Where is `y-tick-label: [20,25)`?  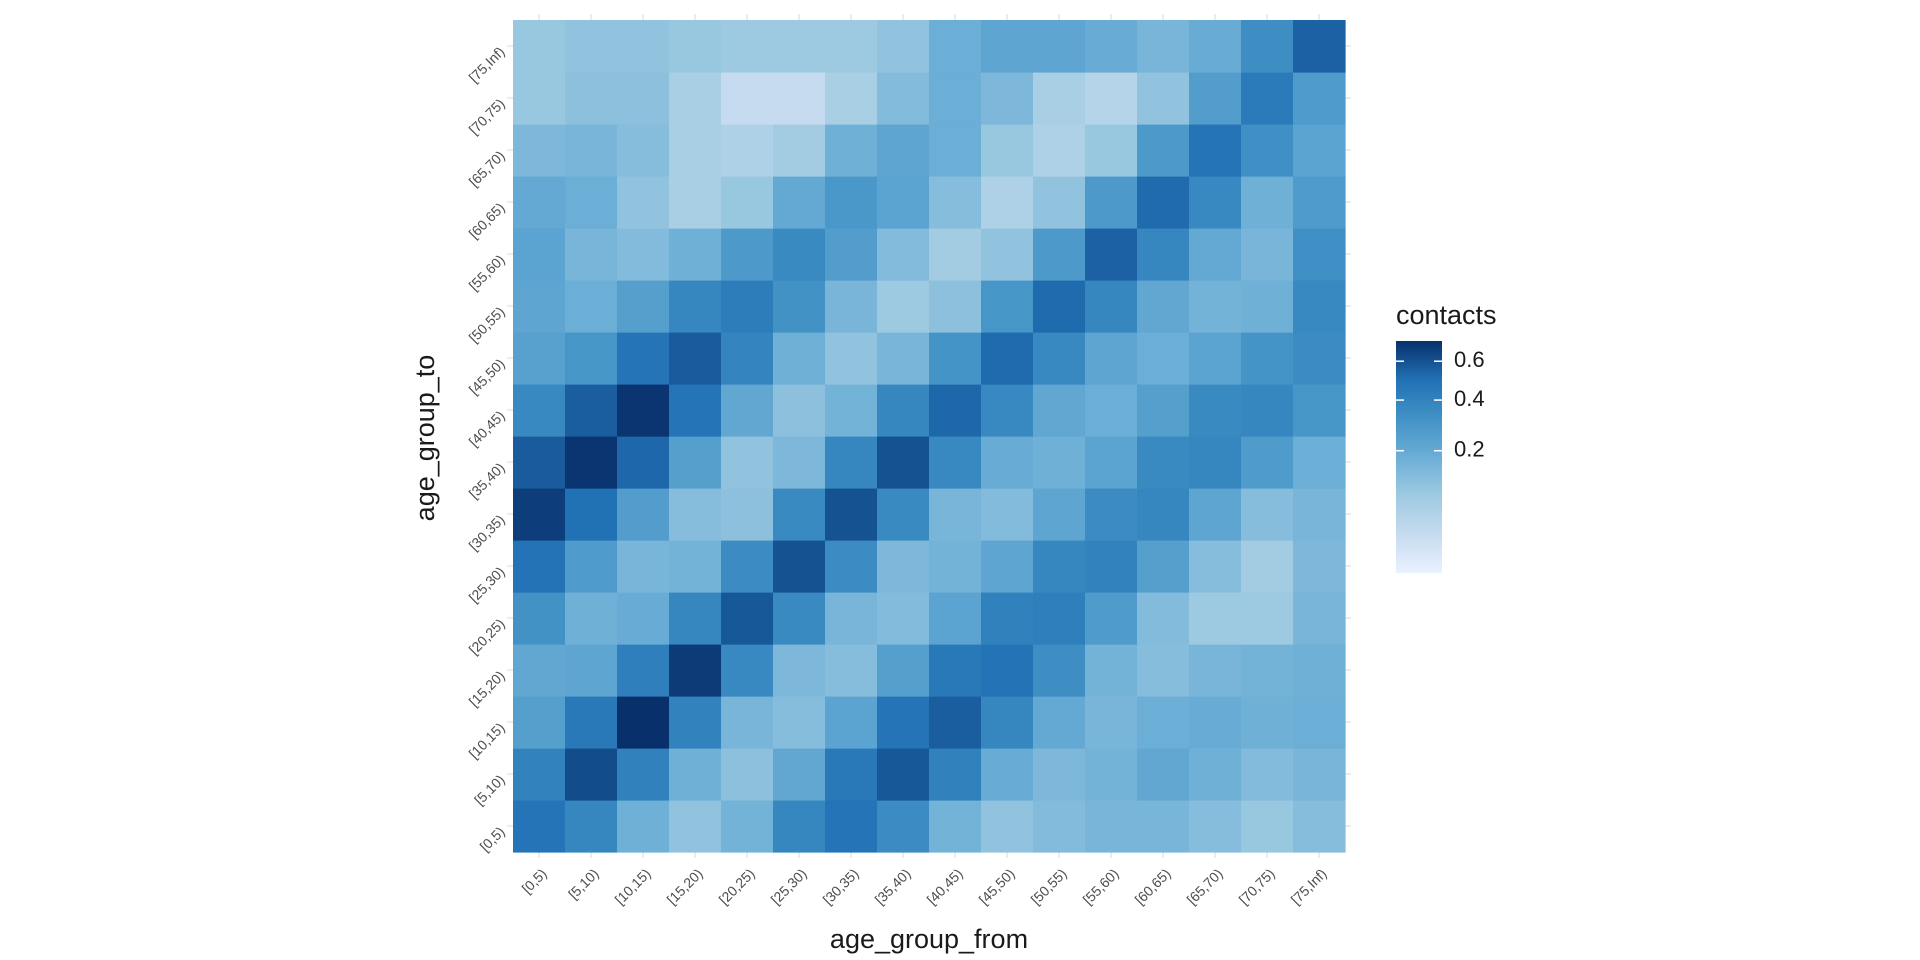
y-tick-label: [20,25) is located at coordinates (487, 636).